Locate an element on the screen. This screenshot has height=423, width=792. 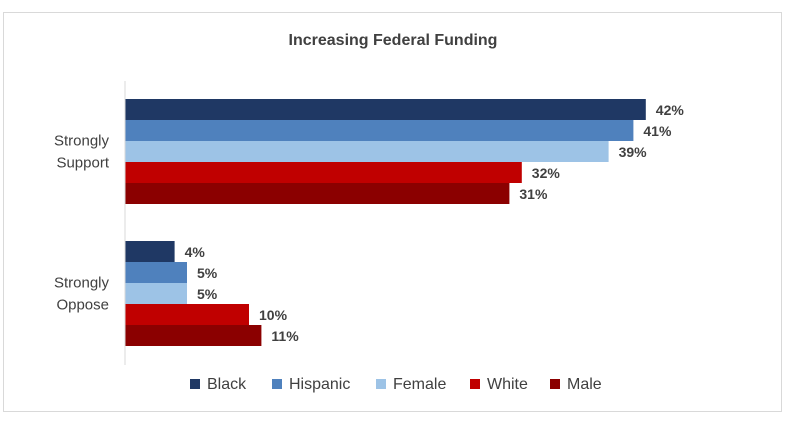
category-label: Strongly Oppose is located at coordinates (82, 294).